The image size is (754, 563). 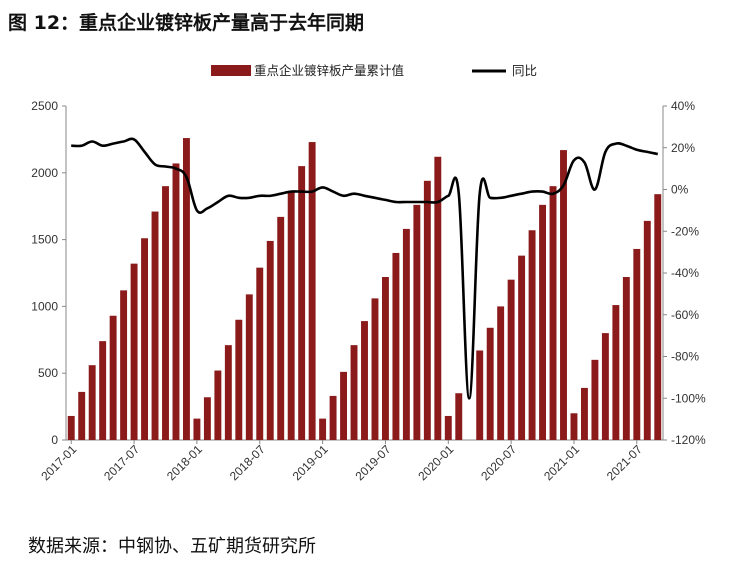 I want to click on source-note: 数据来源：中钢协、五矿期货研究所, so click(x=172, y=546).